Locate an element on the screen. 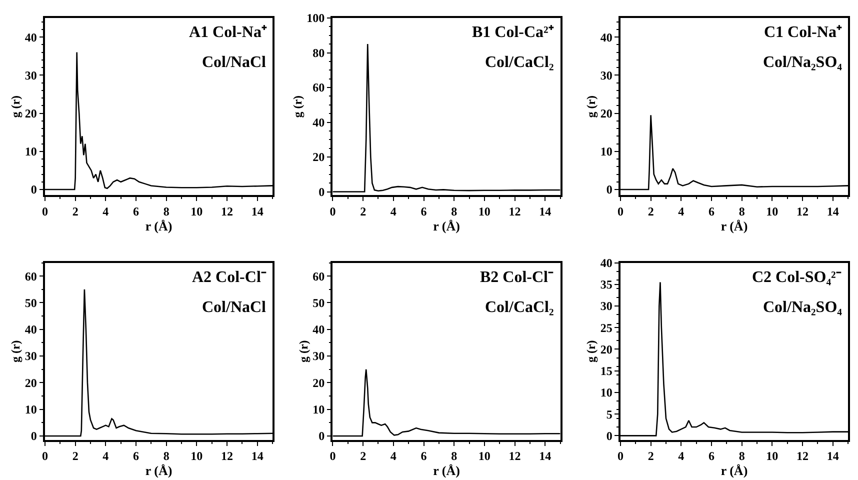  annotation: A1 Col-Na⁺ is located at coordinates (228, 32).